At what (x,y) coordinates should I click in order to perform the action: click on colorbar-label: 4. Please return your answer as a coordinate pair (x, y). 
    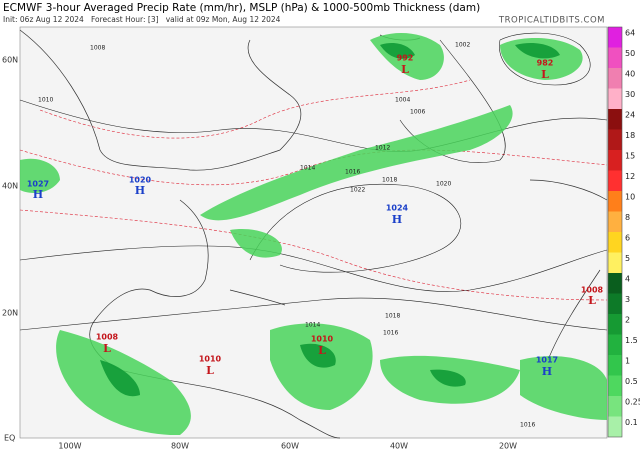
    Looking at the image, I should click on (627, 279).